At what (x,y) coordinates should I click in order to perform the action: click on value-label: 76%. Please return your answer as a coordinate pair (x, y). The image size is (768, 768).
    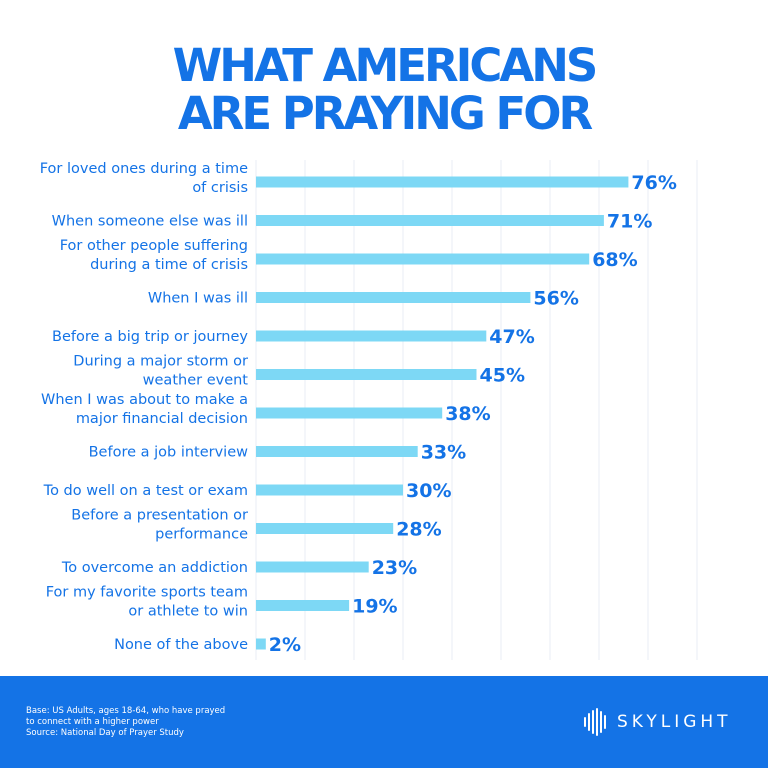
    Looking at the image, I should click on (653, 183).